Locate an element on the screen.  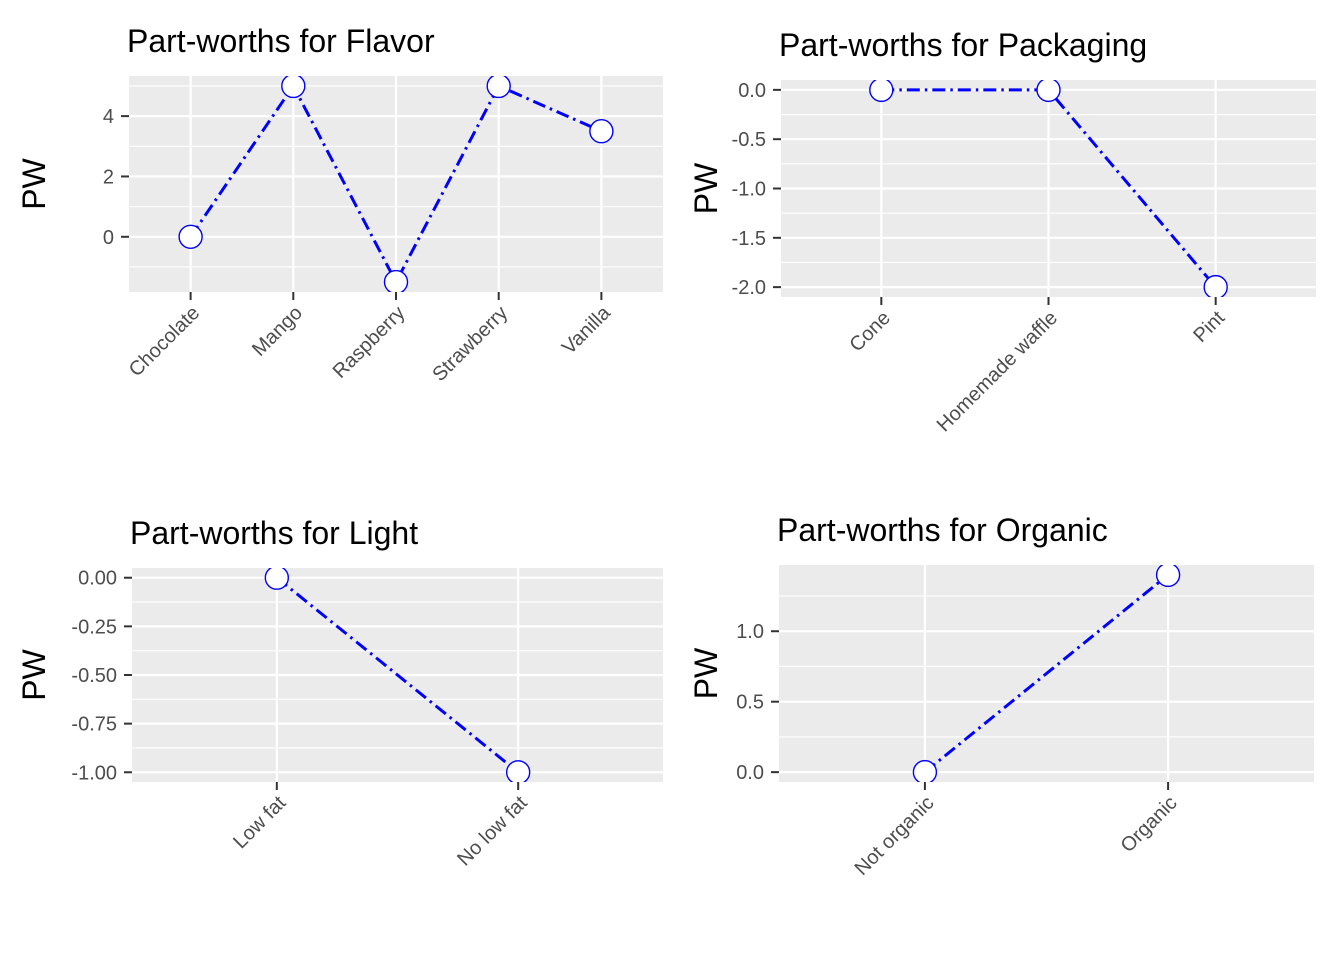
x-tick-label: No low fat is located at coordinates (492, 831).